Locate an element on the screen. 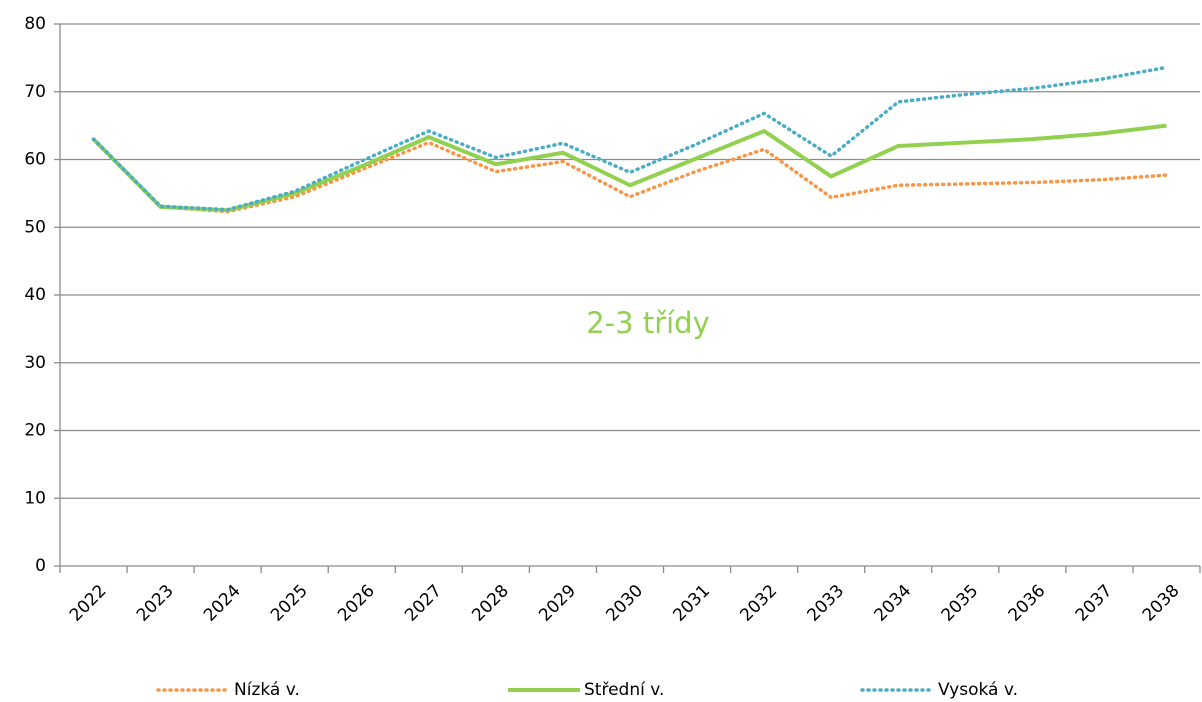 Image resolution: width=1202 pixels, height=702 pixels. x-tick-label: 2025 is located at coordinates (289, 603).